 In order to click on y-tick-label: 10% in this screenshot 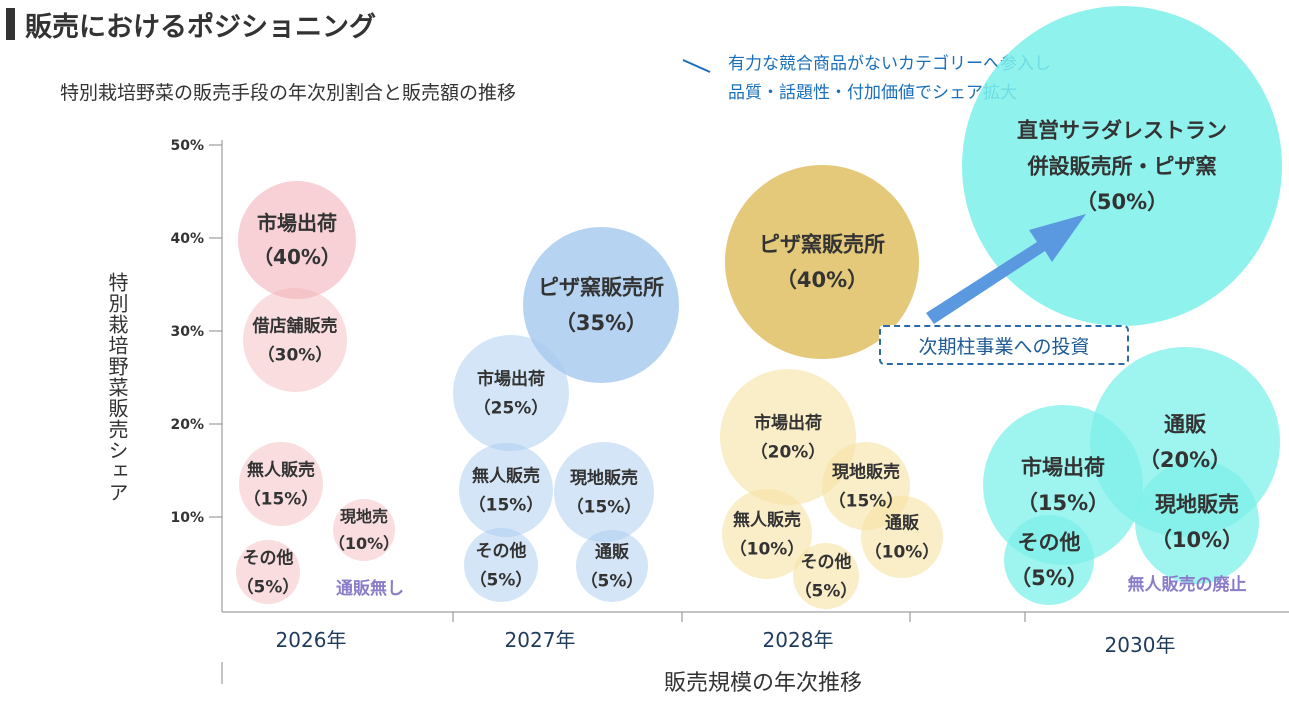, I will do `click(187, 518)`.